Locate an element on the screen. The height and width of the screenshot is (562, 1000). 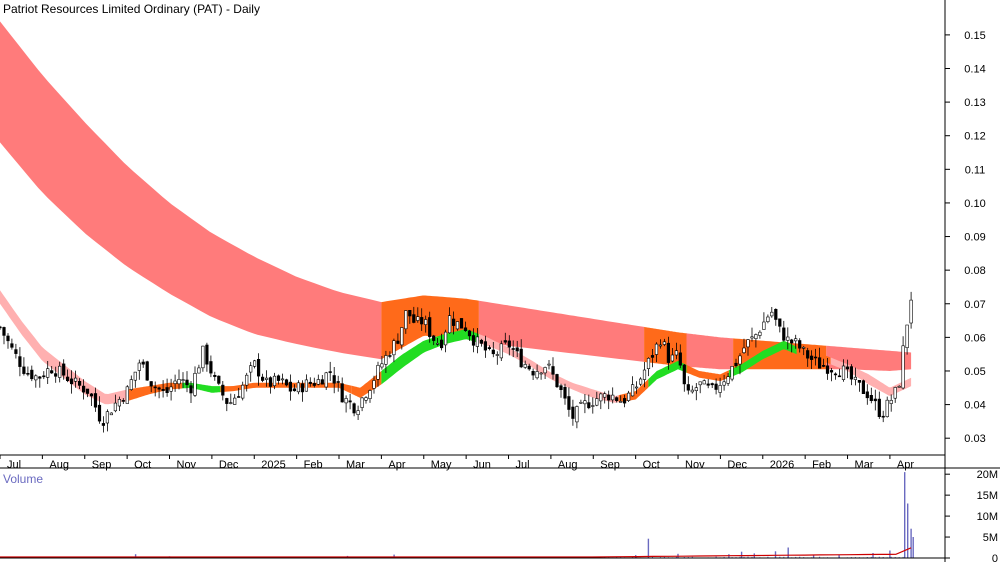
price-tick-label: 0.14 is located at coordinates (974, 69).